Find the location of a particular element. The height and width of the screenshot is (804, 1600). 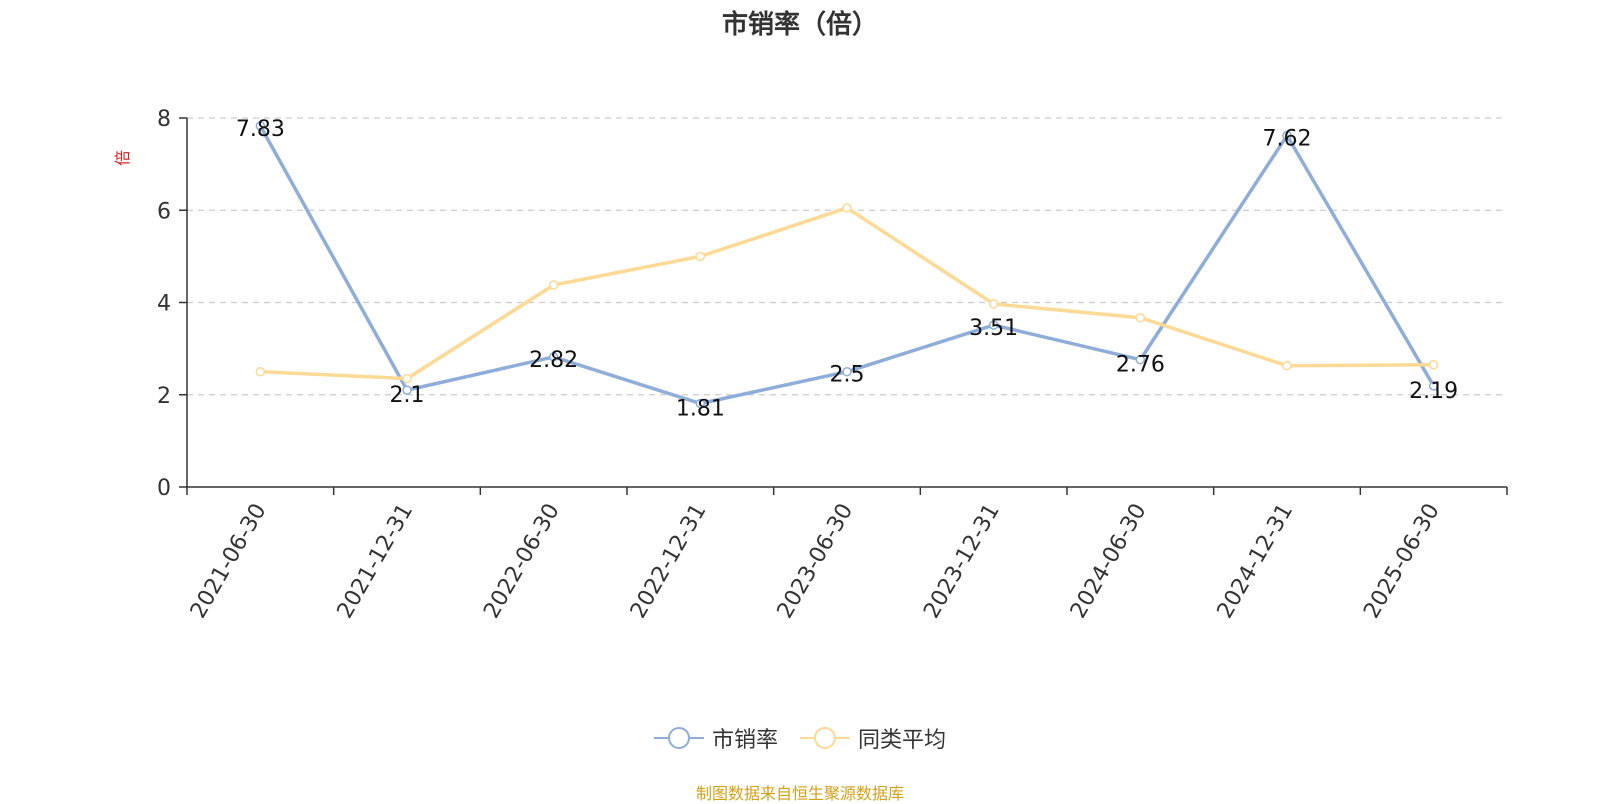

y-axis-label: 倍 is located at coordinates (122, 158).